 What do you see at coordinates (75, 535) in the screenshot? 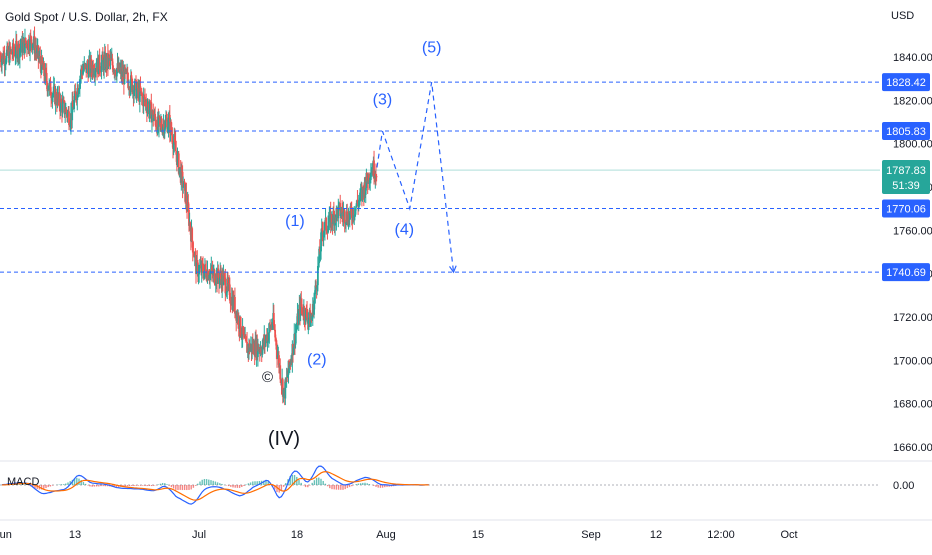
I see `x-tick-label: 13` at bounding box center [75, 535].